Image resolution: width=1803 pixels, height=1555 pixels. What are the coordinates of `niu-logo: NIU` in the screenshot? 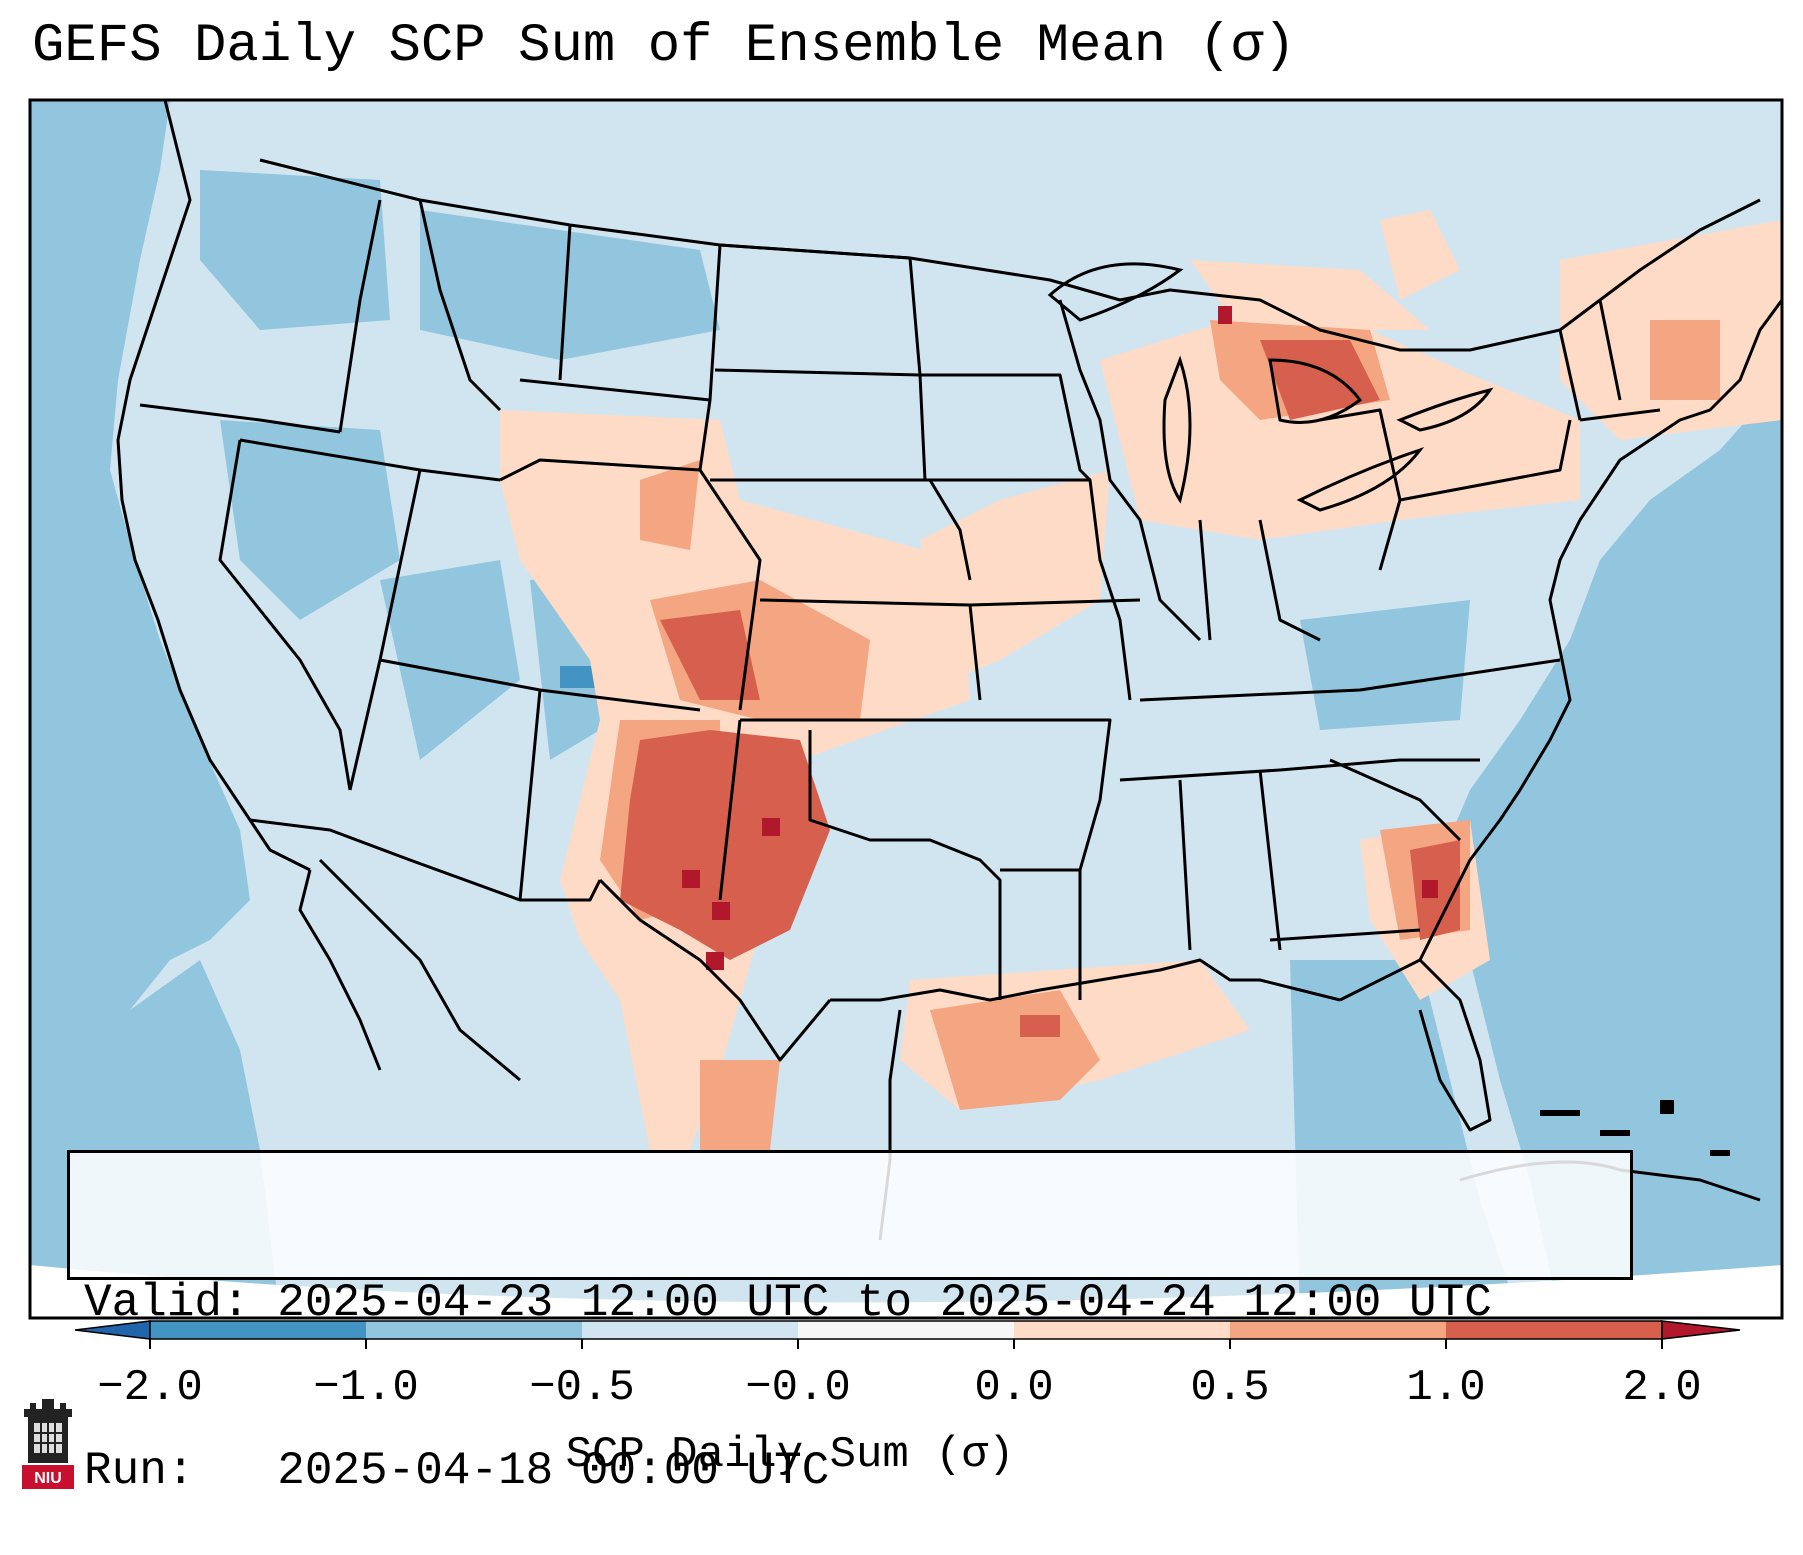 It's located at (48, 1442).